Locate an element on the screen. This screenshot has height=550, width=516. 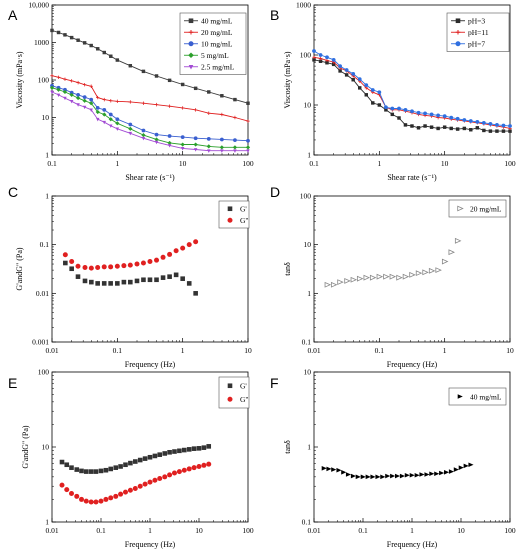
legend: 40 mg/mL is located at coordinates (477, 396).